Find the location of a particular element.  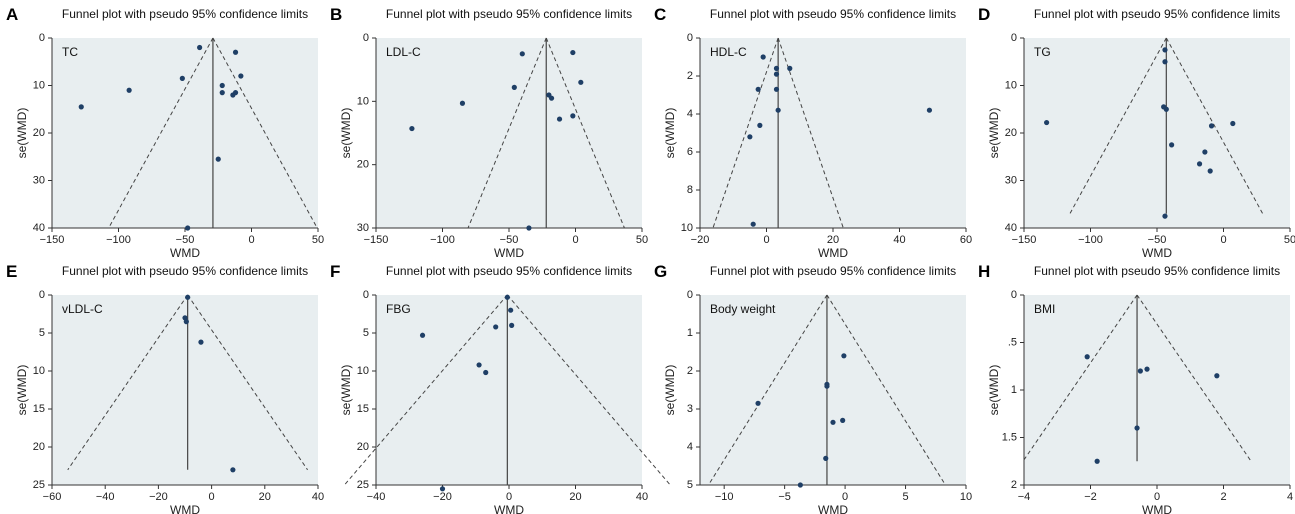

y-tick-label: 4 is located at coordinates (690, 114).